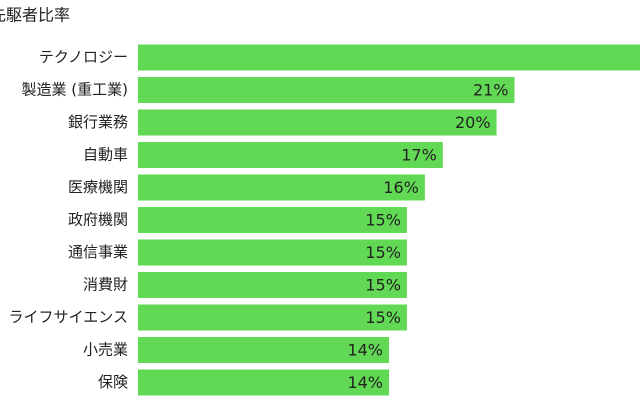  Describe the element at coordinates (491, 90) in the screenshot. I see `data-label: 21%` at that location.